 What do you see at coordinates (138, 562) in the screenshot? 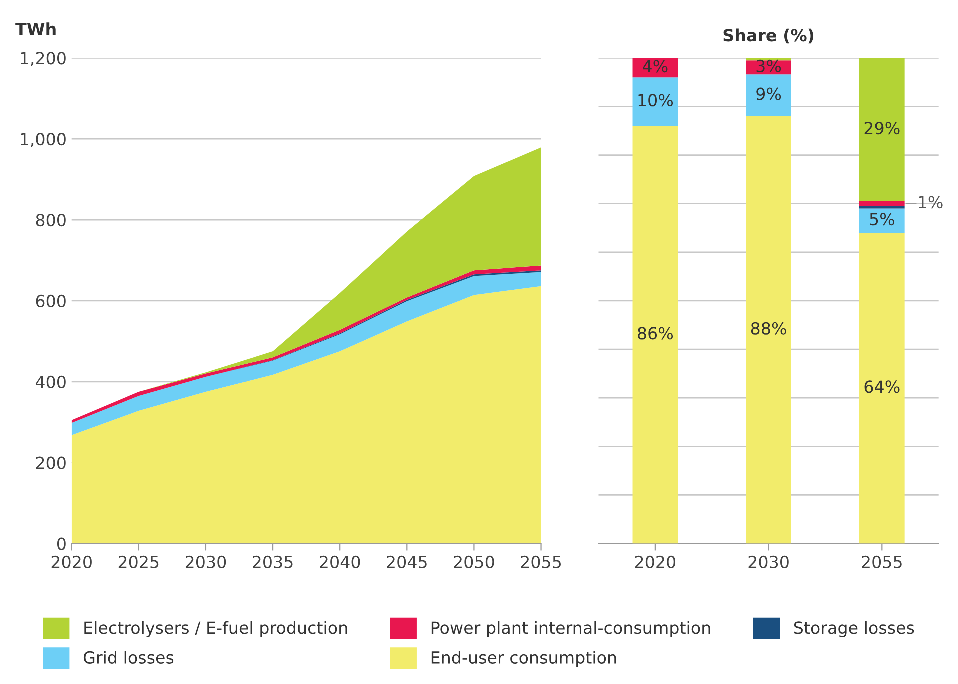
I see `x-tick-label: 2025` at bounding box center [138, 562].